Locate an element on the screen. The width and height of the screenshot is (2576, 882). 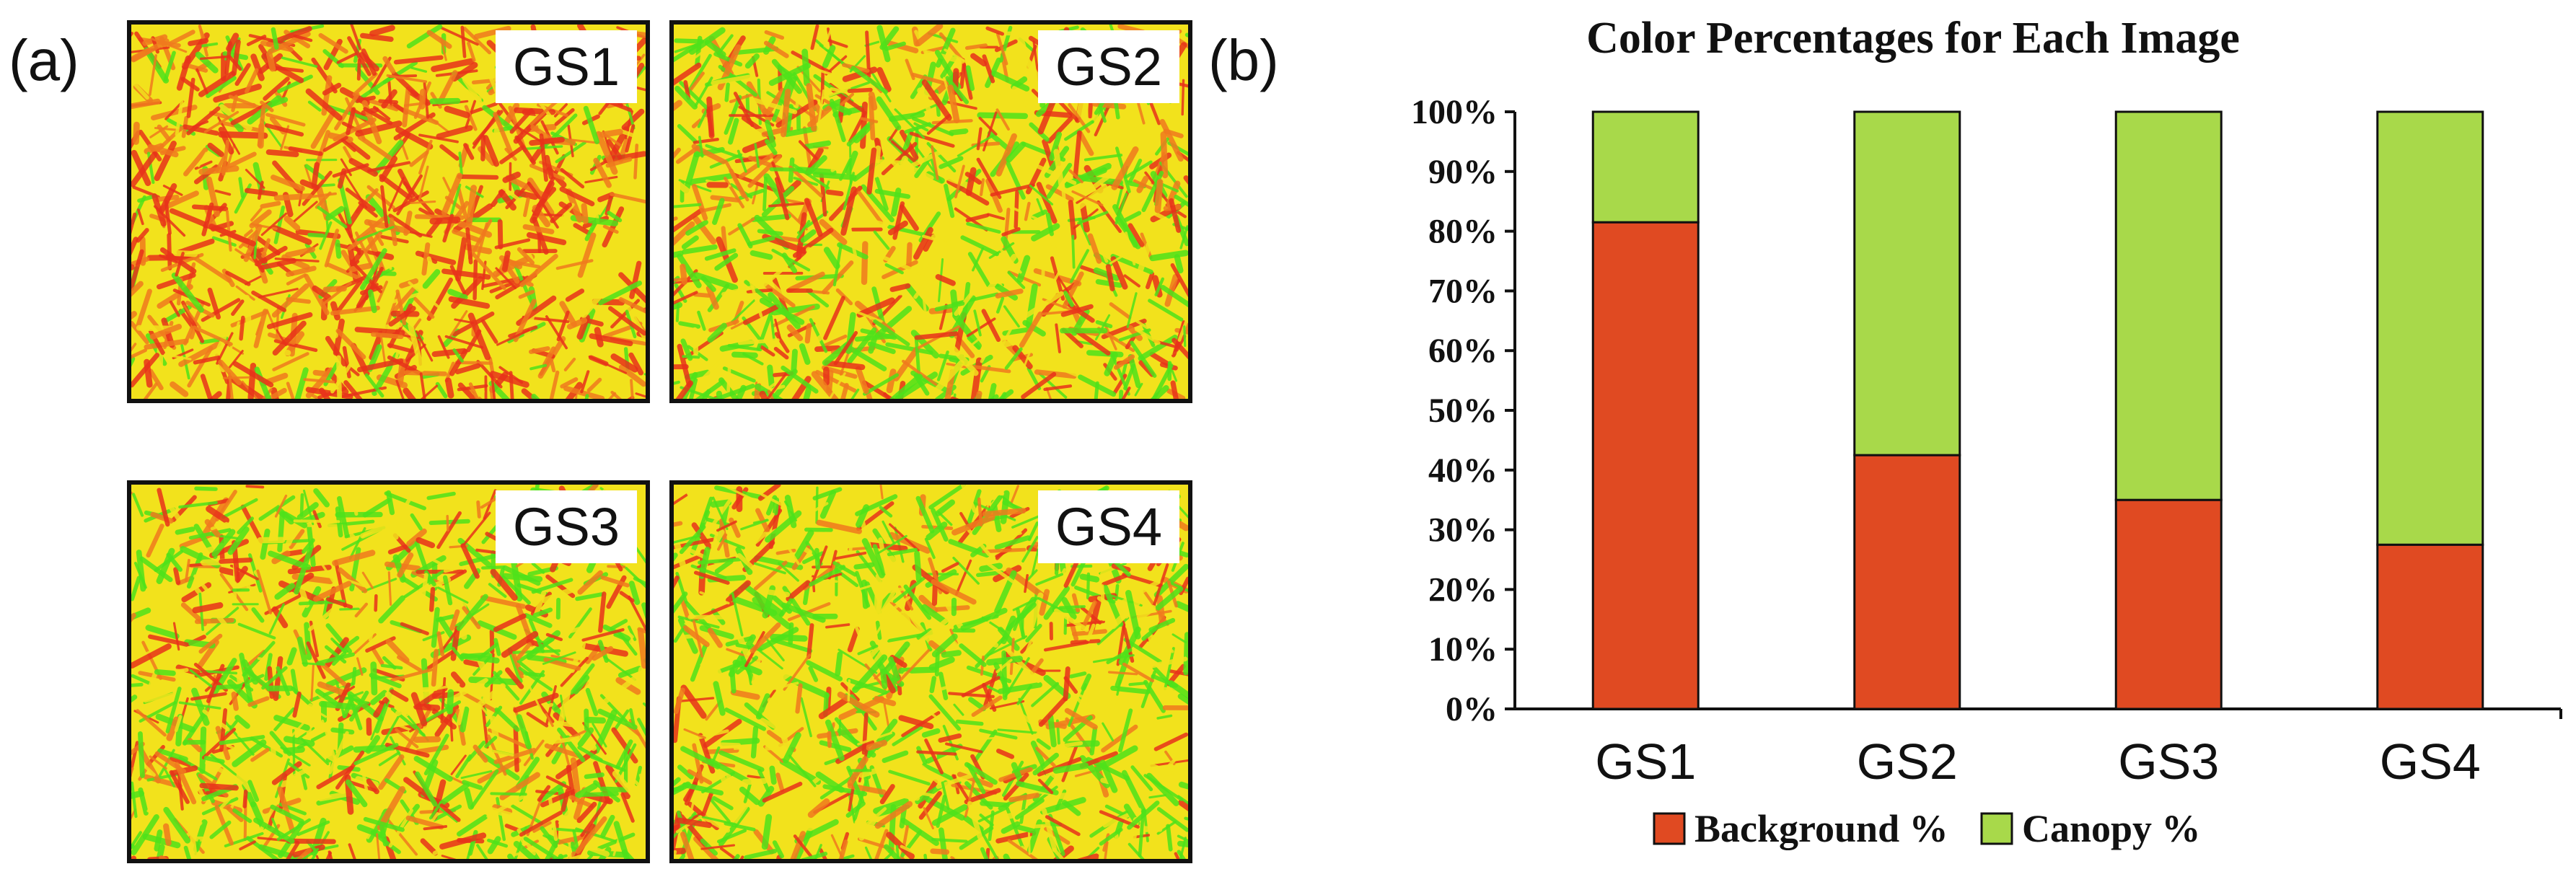
bar-background-gs3 is located at coordinates (2168, 604).